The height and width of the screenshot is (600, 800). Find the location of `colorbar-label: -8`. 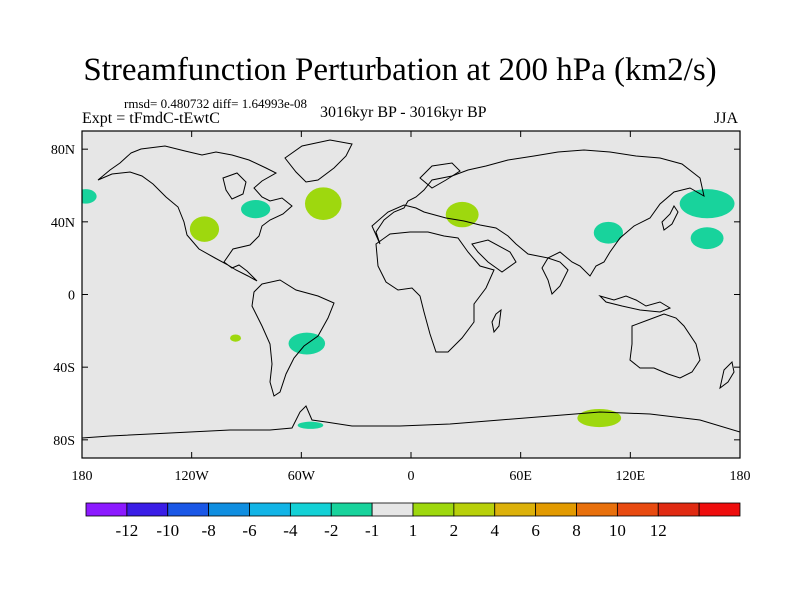

colorbar-label: -8 is located at coordinates (209, 530).